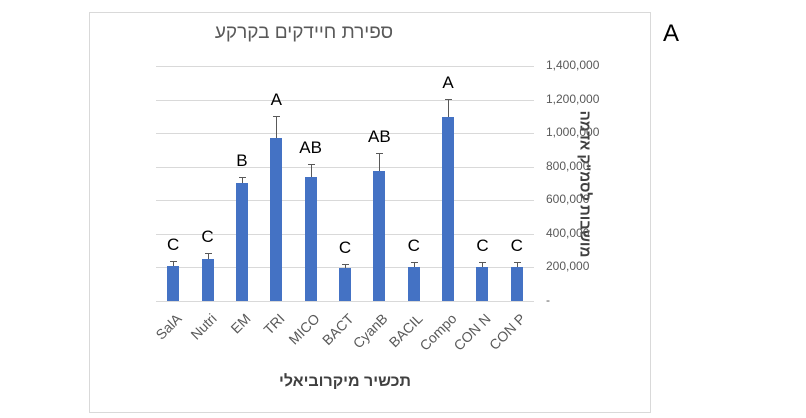 The width and height of the screenshot is (806, 418). Describe the element at coordinates (568, 266) in the screenshot. I see `y-tick-label: 200,000` at that location.